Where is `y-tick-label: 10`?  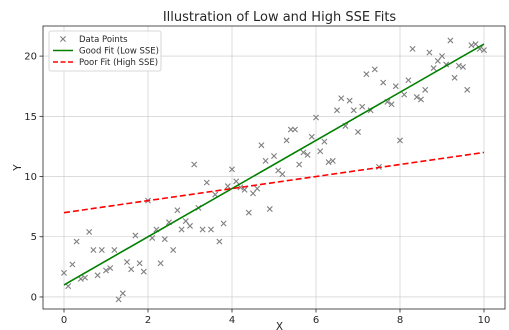
y-tick-label: 10 is located at coordinates (30, 177).